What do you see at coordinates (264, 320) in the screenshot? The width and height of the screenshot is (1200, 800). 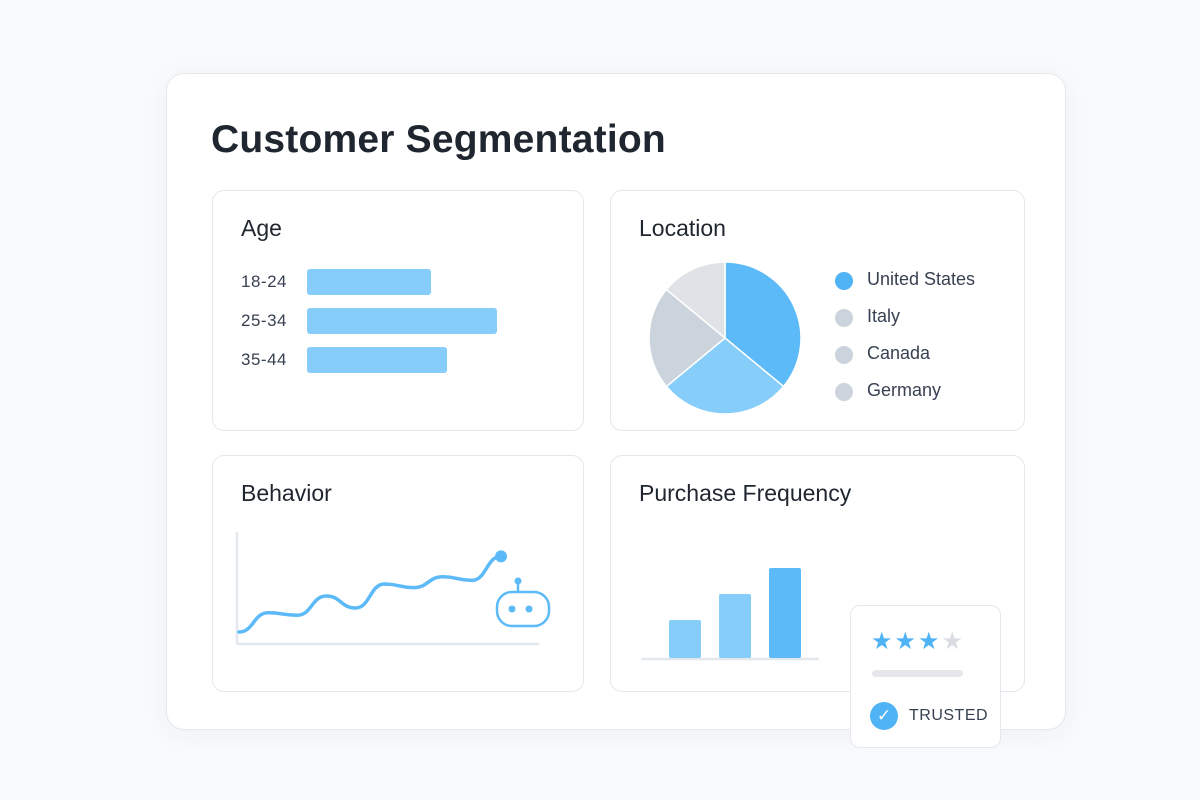 I see `age-label: 25-34` at bounding box center [264, 320].